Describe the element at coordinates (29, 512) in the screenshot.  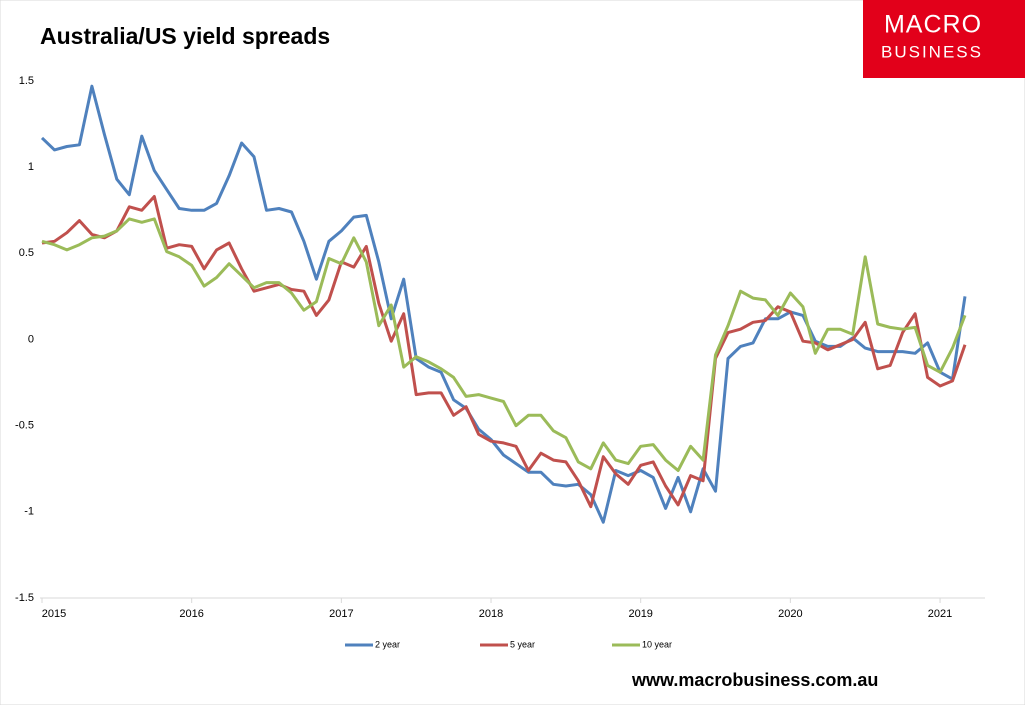
I see `y-tick-label: -1` at that location.